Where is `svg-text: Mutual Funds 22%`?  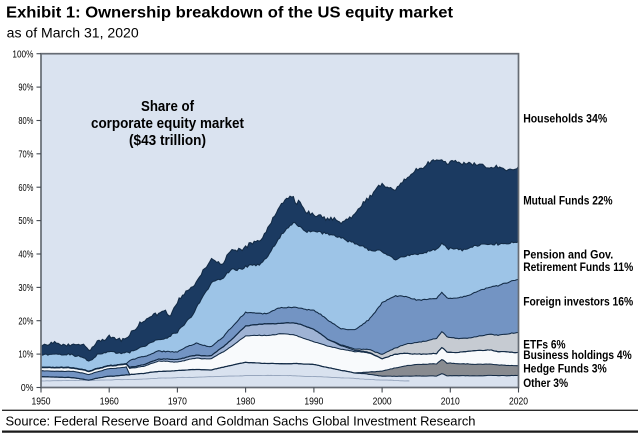
svg-text: Mutual Funds 22% is located at coordinates (568, 200).